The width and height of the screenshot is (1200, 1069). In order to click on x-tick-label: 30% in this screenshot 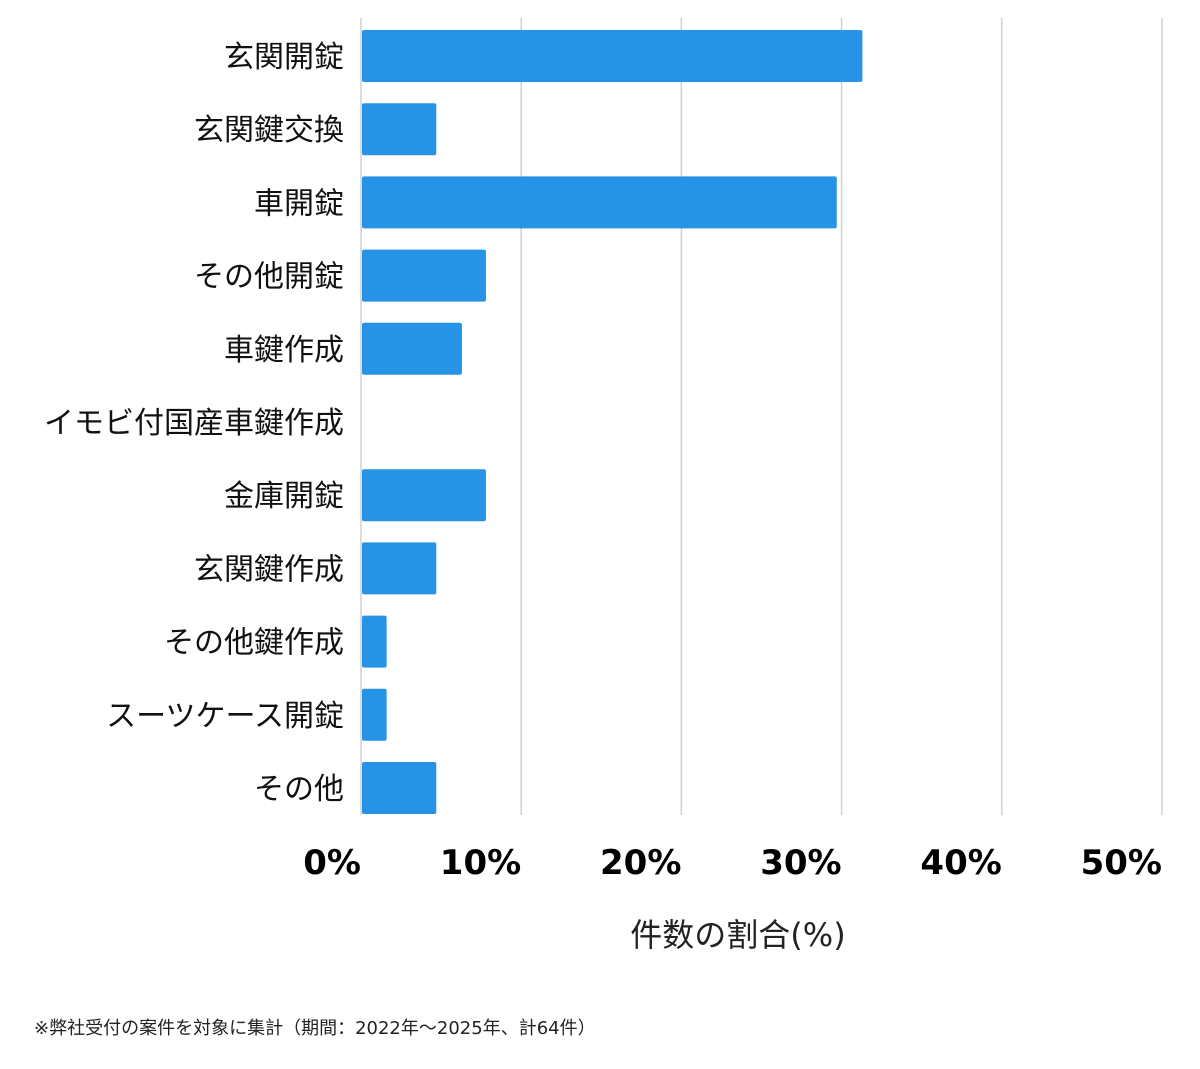, I will do `click(800, 863)`.